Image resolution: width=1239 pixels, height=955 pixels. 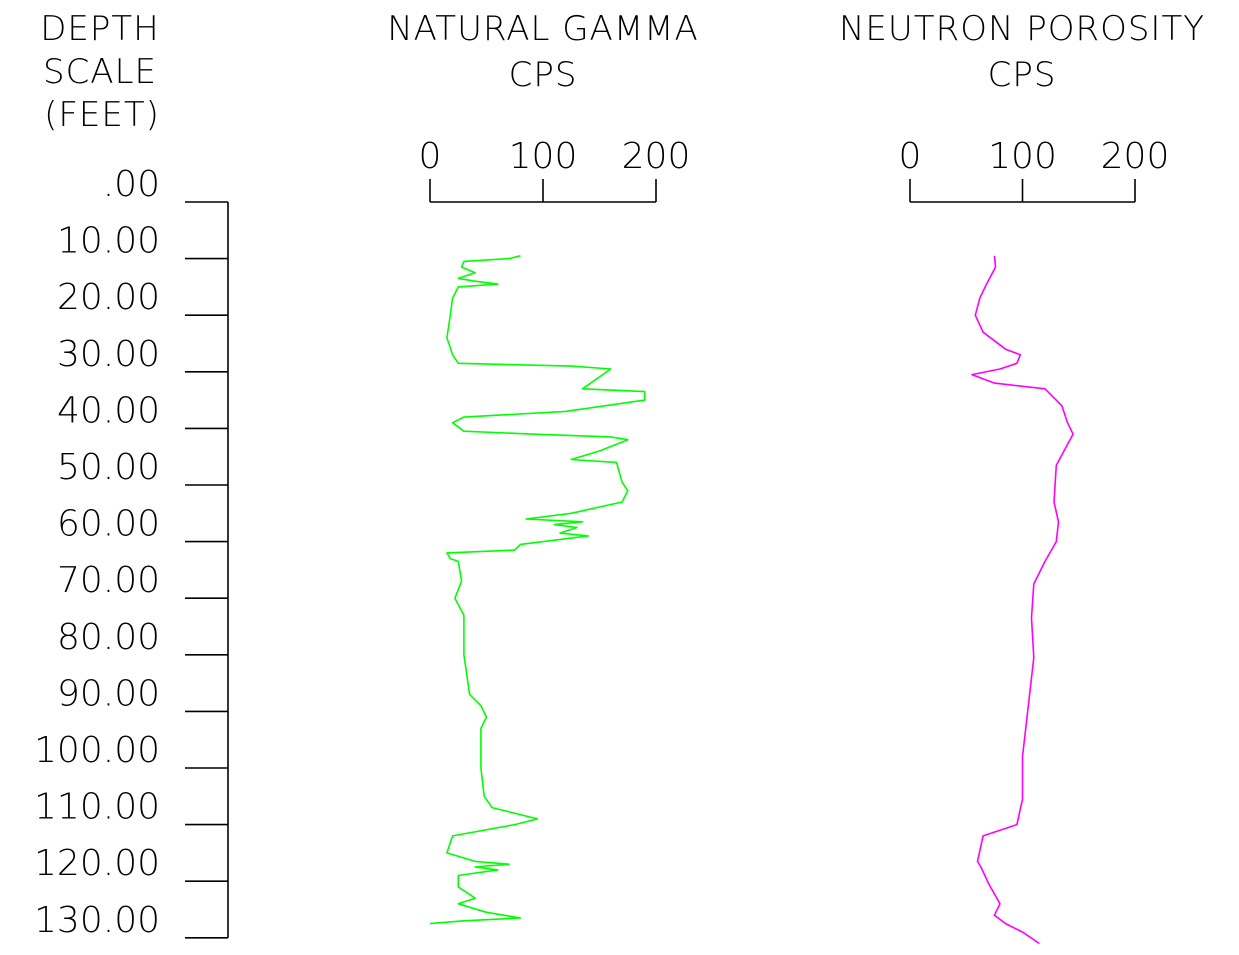 What do you see at coordinates (108, 410) in the screenshot?
I see `depth-tick-label: 40.00` at bounding box center [108, 410].